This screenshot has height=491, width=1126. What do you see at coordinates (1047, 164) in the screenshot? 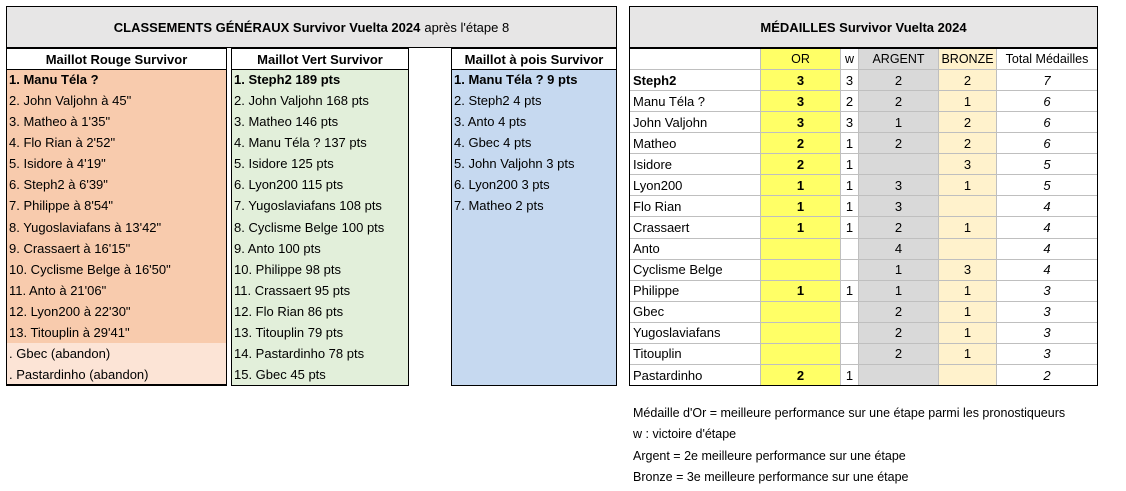
I see `medal-cell: 5` at bounding box center [1047, 164].